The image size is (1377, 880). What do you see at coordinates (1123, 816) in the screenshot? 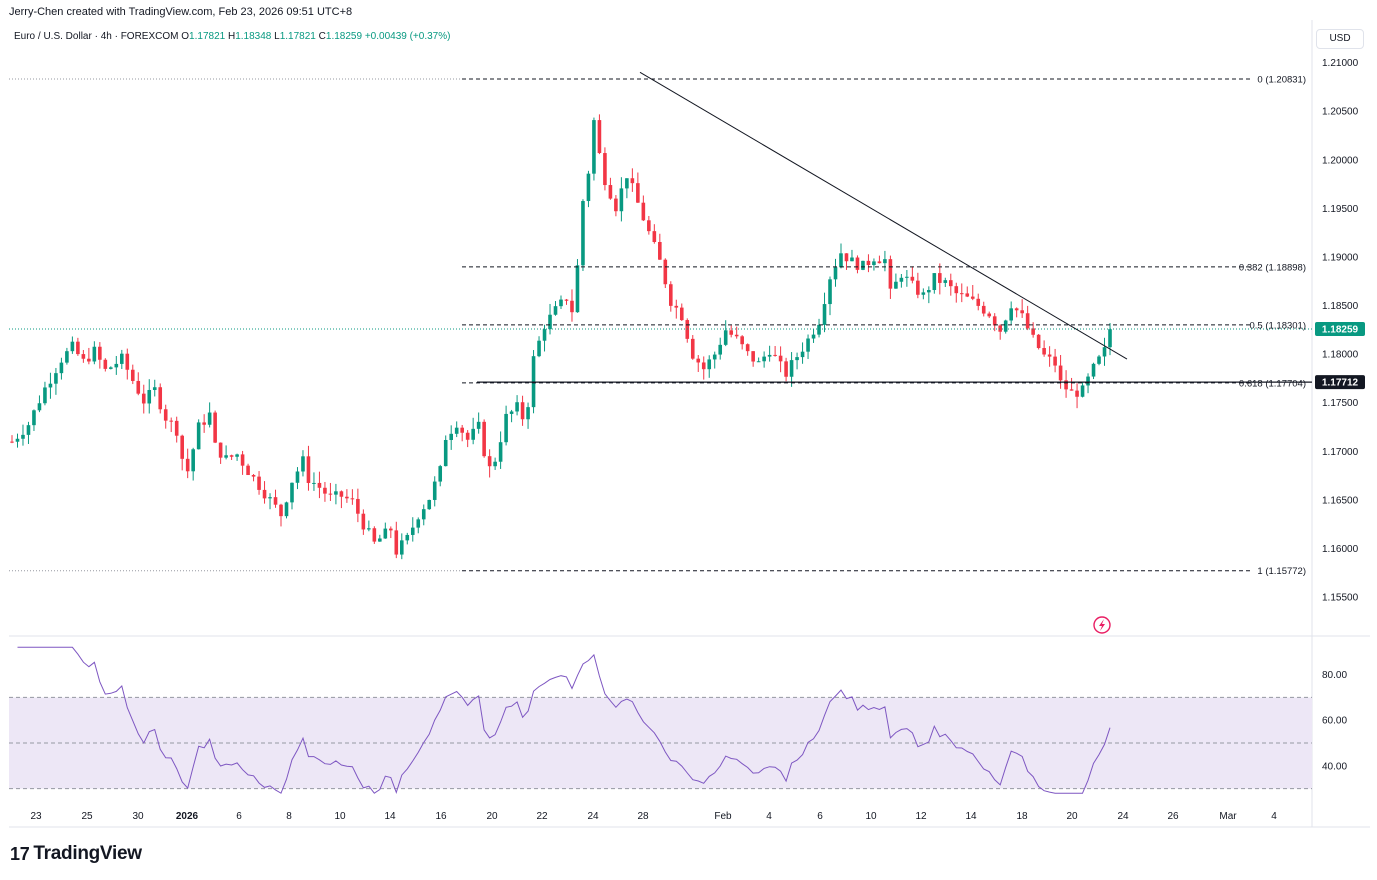
I see `time-tick-label: 24` at bounding box center [1123, 816].